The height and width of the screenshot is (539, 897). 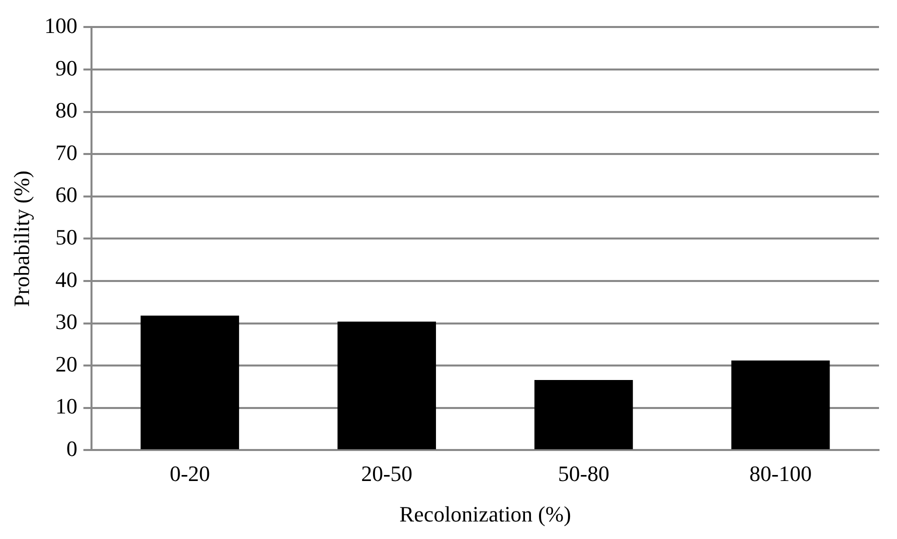 I want to click on x-tick-label: 50-80, so click(x=584, y=473).